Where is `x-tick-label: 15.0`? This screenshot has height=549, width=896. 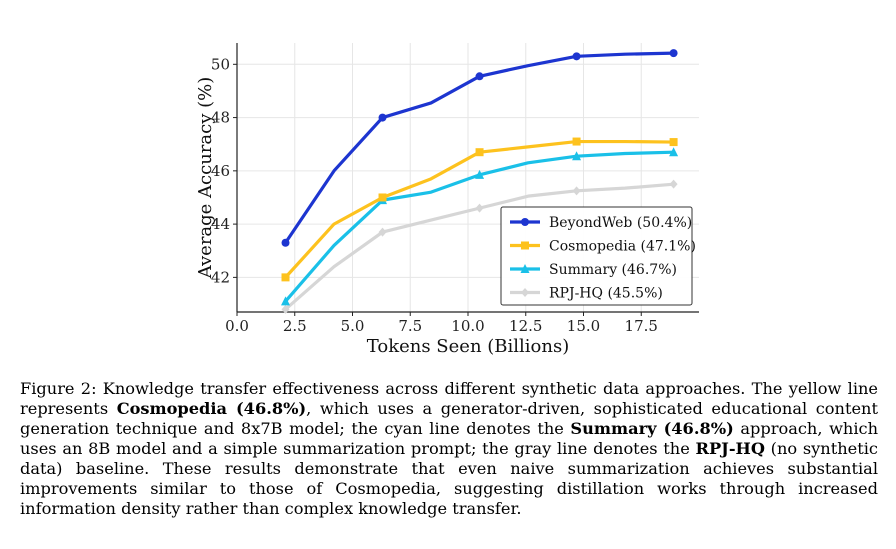 x-tick-label: 15.0 is located at coordinates (583, 326).